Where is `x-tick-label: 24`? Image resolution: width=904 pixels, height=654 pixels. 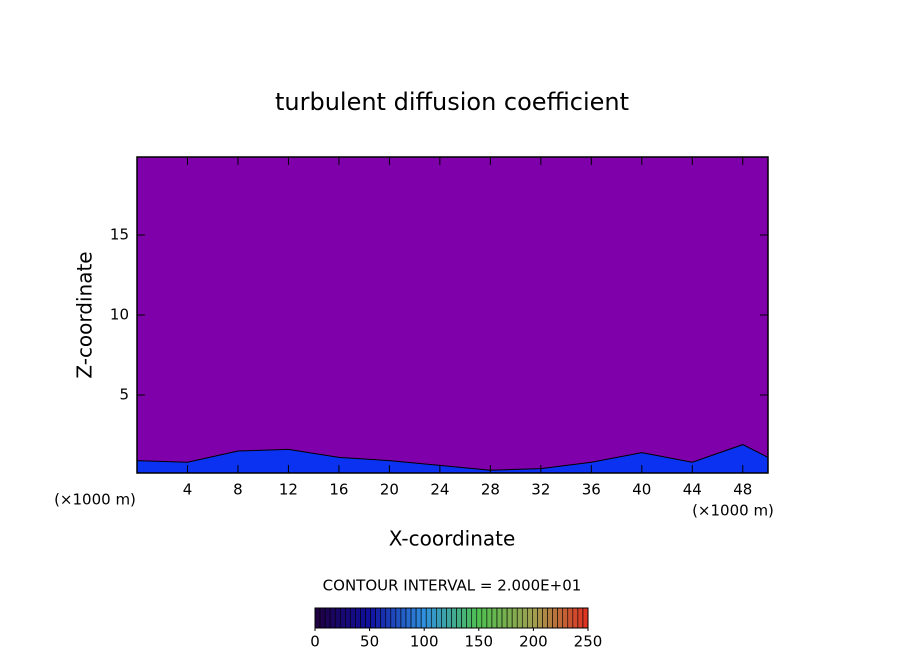 x-tick-label: 24 is located at coordinates (439, 490).